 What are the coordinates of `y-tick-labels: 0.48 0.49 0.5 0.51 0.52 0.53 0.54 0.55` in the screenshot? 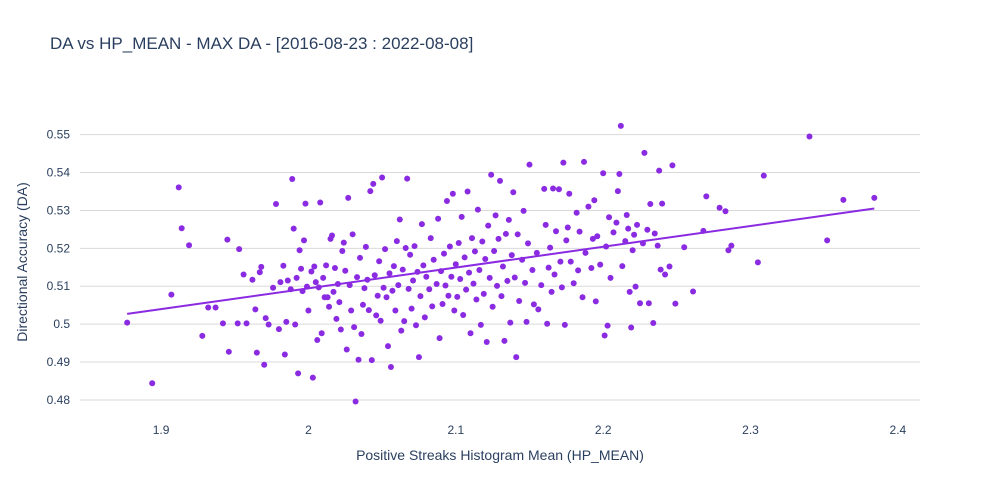 It's located at (59, 267).